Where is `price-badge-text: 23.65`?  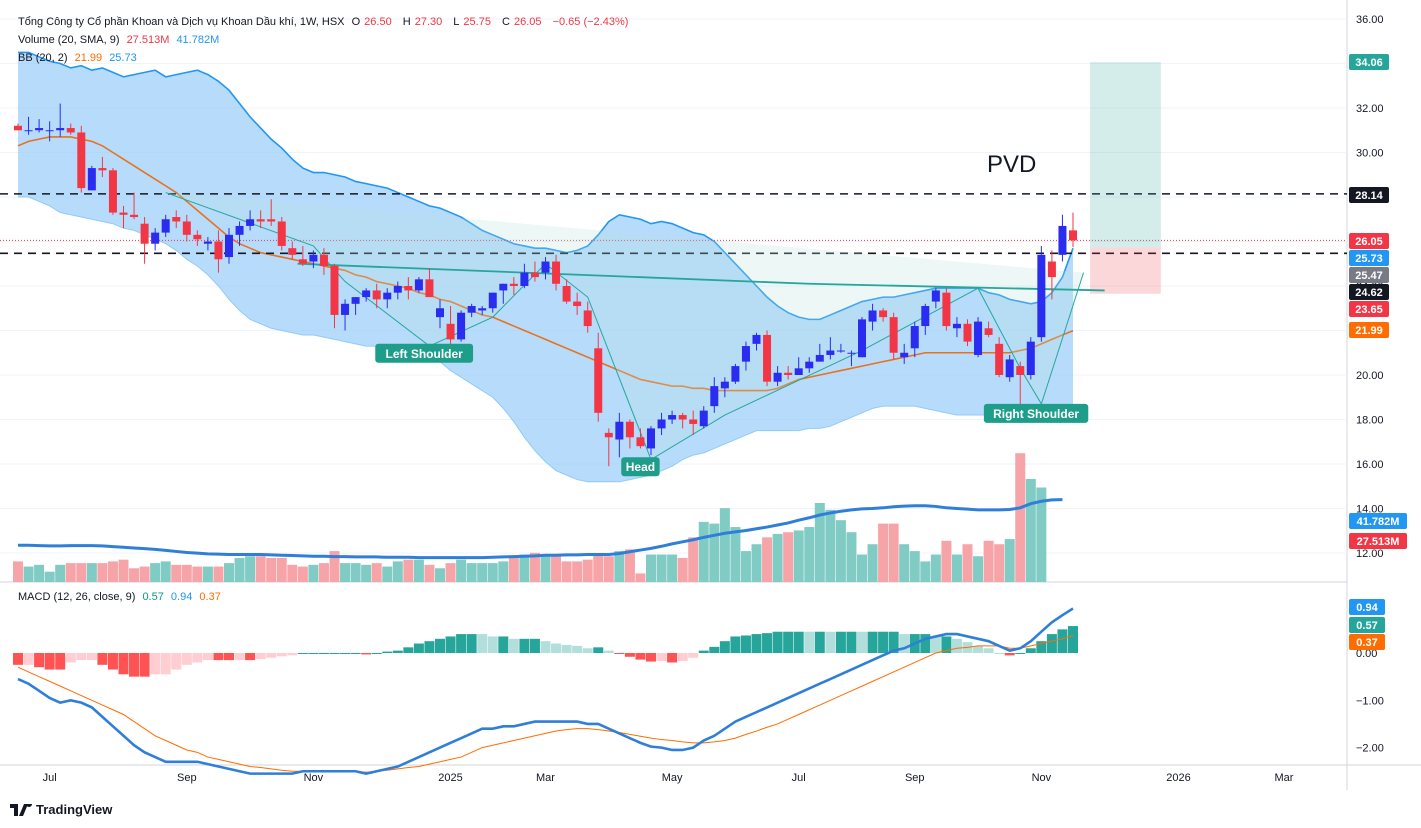 price-badge-text: 23.65 is located at coordinates (1369, 310).